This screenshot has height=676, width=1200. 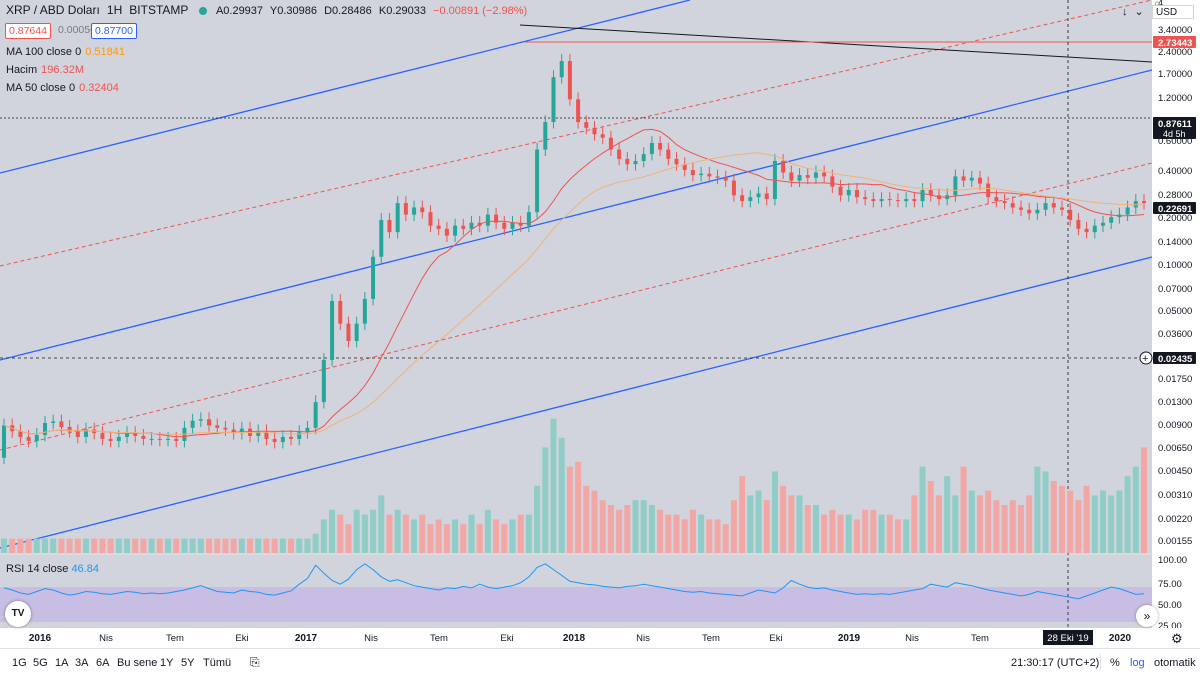 What do you see at coordinates (82, 663) in the screenshot?
I see `range-3m-button: 3A` at bounding box center [82, 663].